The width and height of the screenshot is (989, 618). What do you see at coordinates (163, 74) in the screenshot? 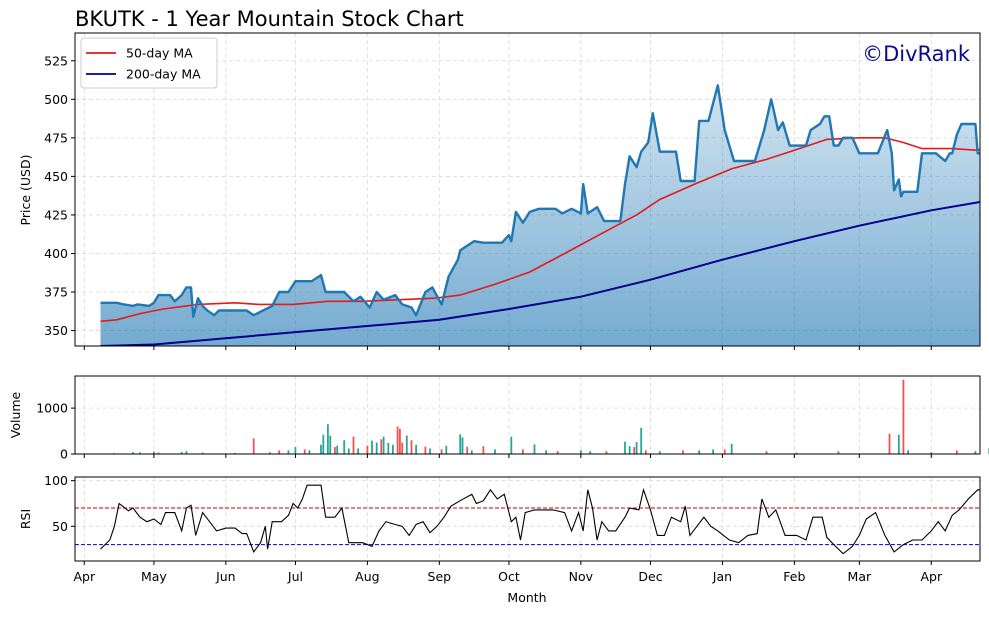
I see `legend-ma200-label: 200-day MA` at bounding box center [163, 74].